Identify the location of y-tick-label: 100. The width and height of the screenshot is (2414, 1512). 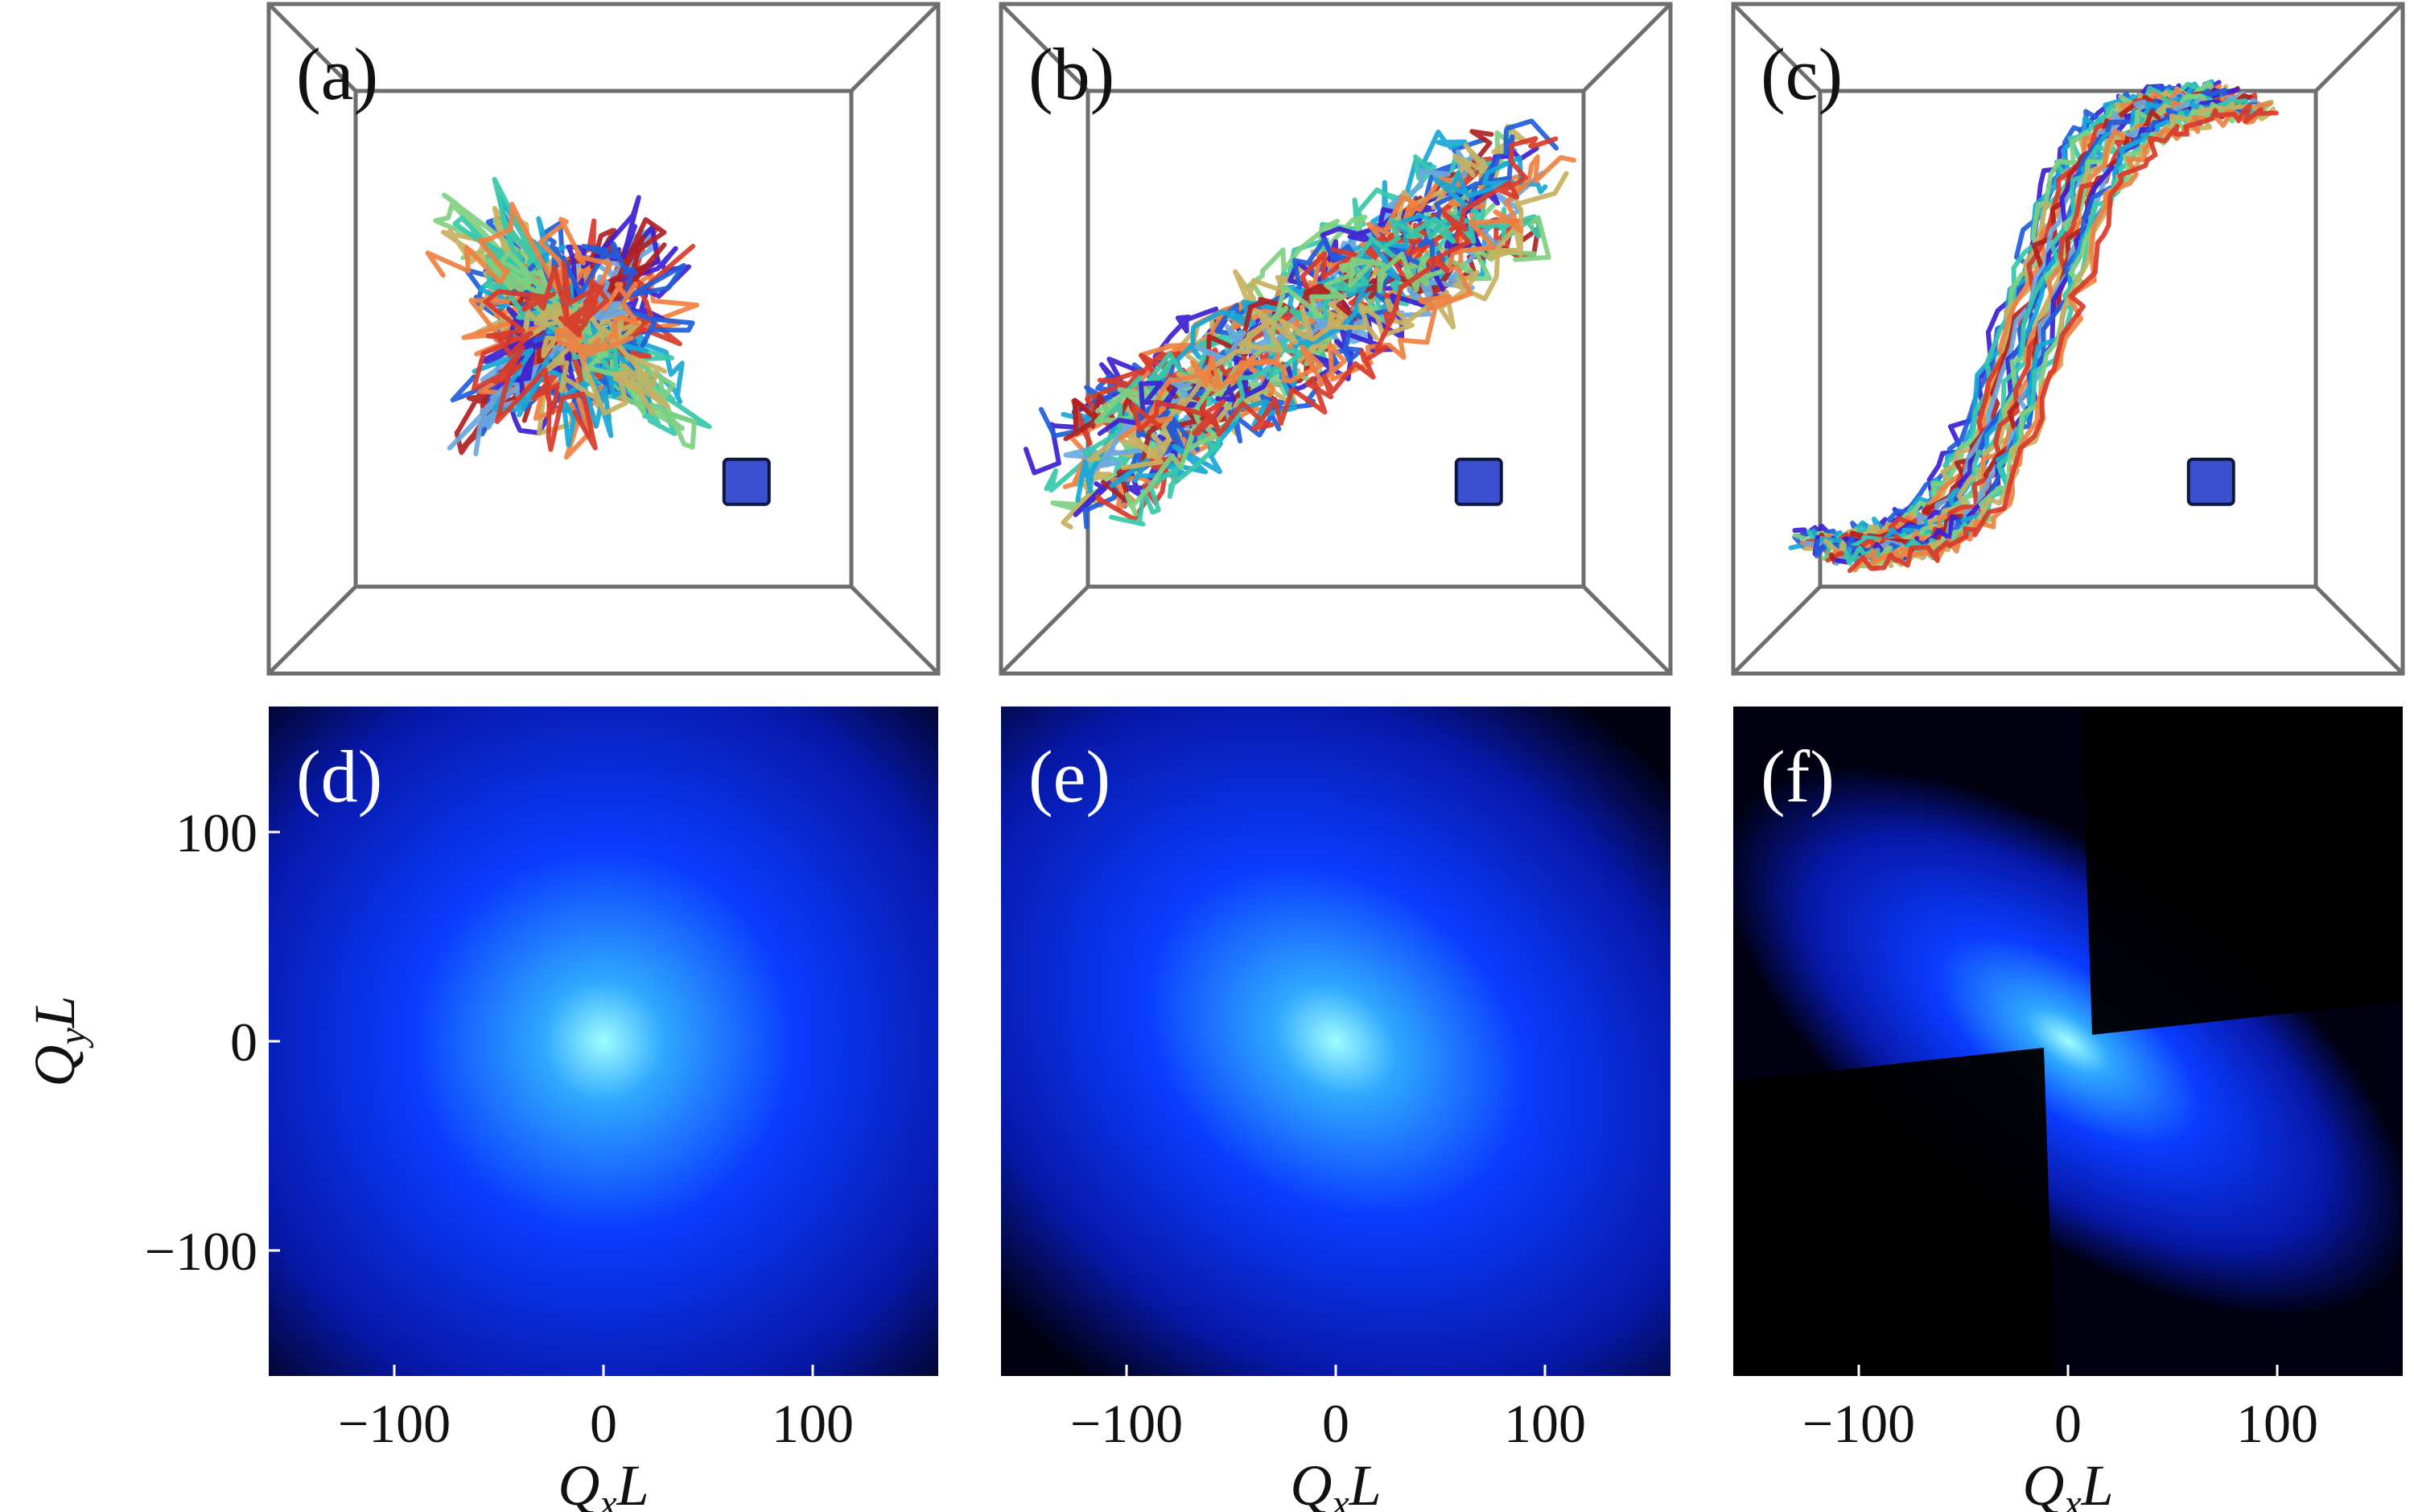
(216, 832).